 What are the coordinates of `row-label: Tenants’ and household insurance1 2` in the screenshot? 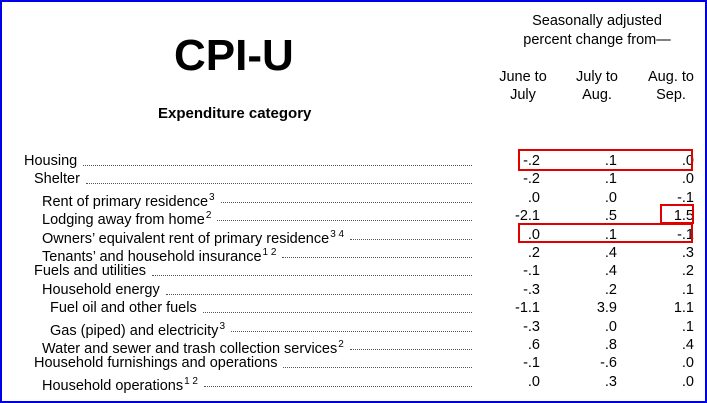 It's located at (159, 255).